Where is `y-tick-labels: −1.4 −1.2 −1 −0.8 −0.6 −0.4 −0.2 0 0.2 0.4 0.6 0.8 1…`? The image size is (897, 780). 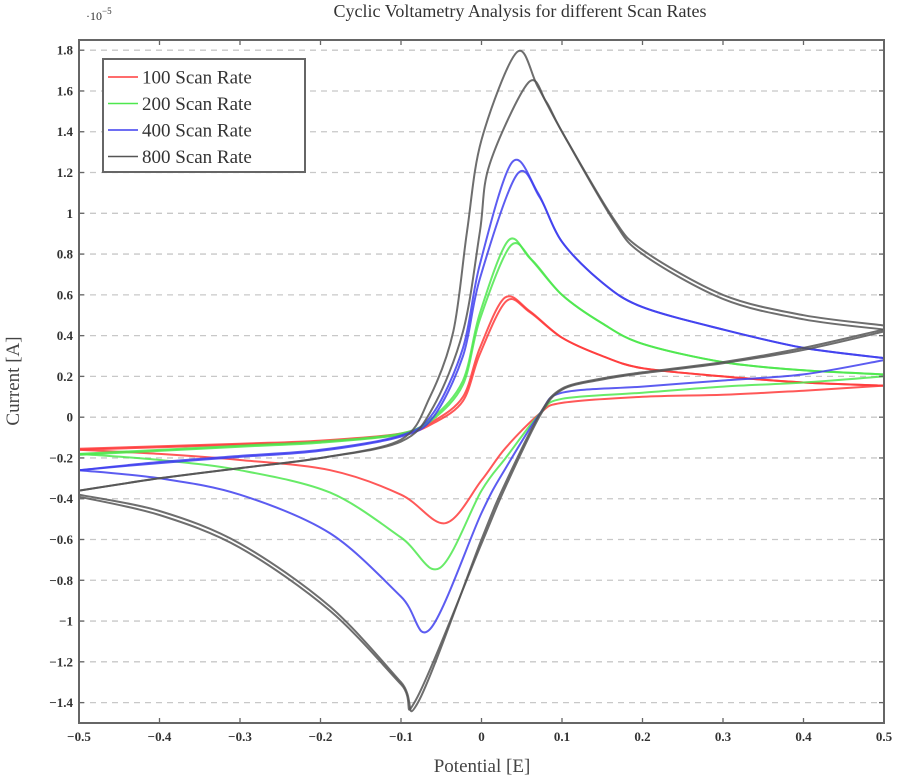
y-tick-labels: −1.4 −1.2 −1 −0.8 −0.6 −0.4 −0.2 0 0.2 0.4 0.6 0.8 1… is located at coordinates (61, 376).